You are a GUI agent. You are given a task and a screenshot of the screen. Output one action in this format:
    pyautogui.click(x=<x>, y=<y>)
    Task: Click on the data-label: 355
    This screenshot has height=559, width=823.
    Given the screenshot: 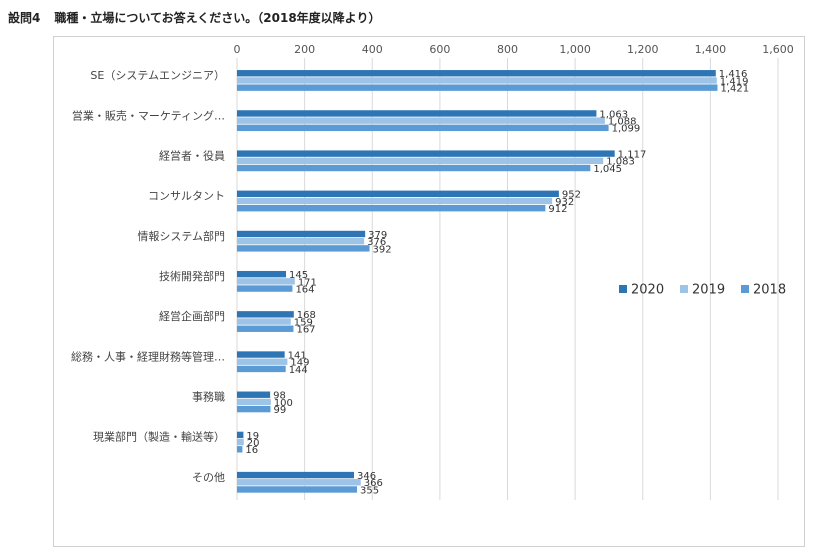 What is the action you would take?
    pyautogui.click(x=369, y=490)
    